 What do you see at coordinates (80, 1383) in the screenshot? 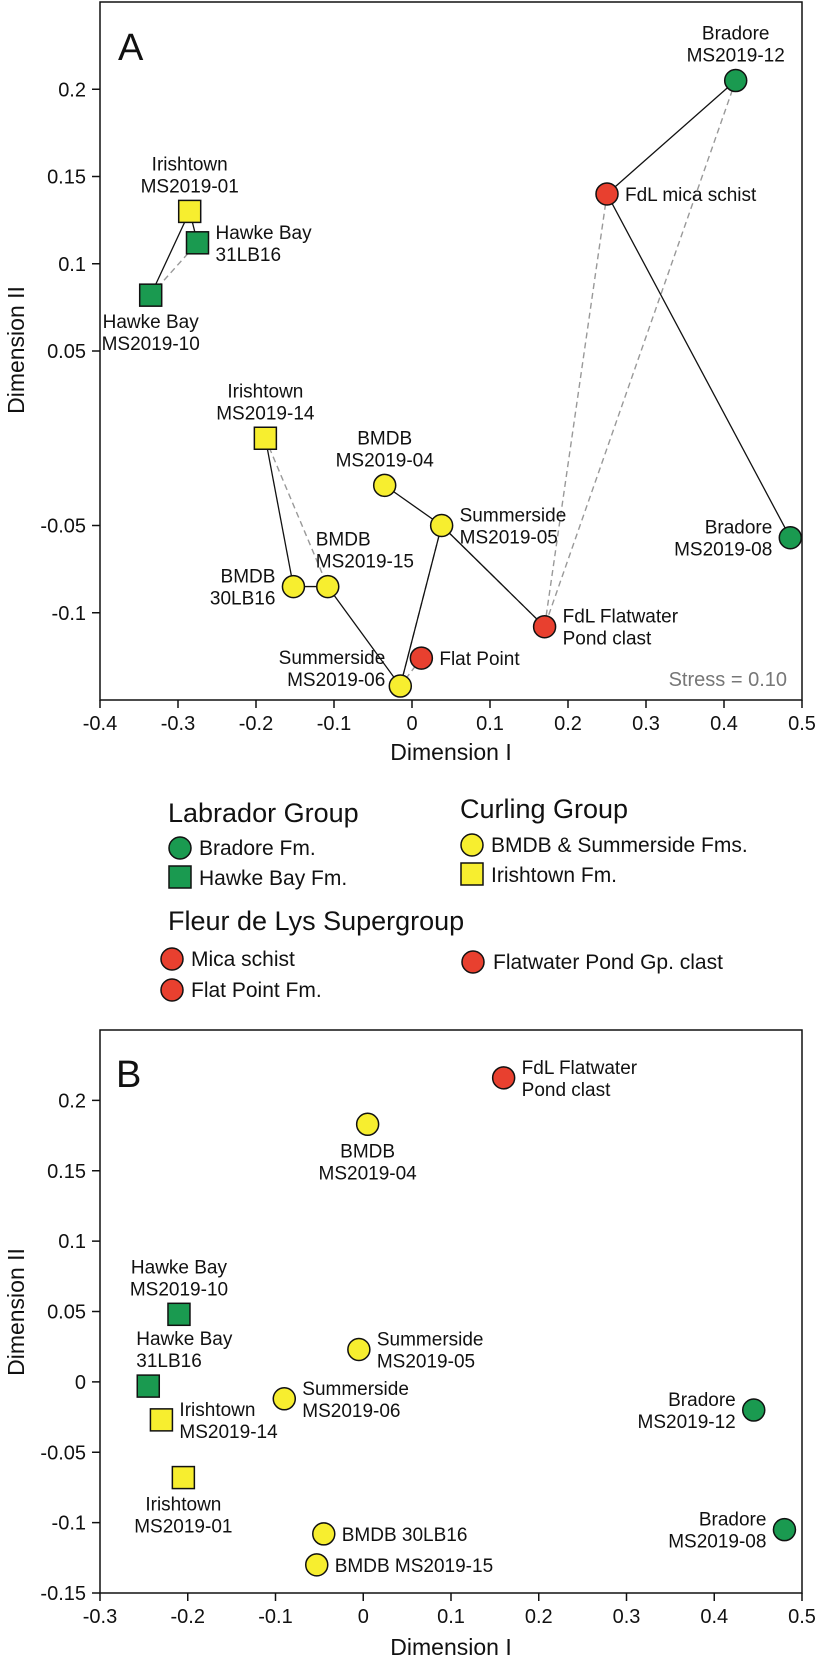
I see `y-tick-label: 0` at bounding box center [80, 1383].